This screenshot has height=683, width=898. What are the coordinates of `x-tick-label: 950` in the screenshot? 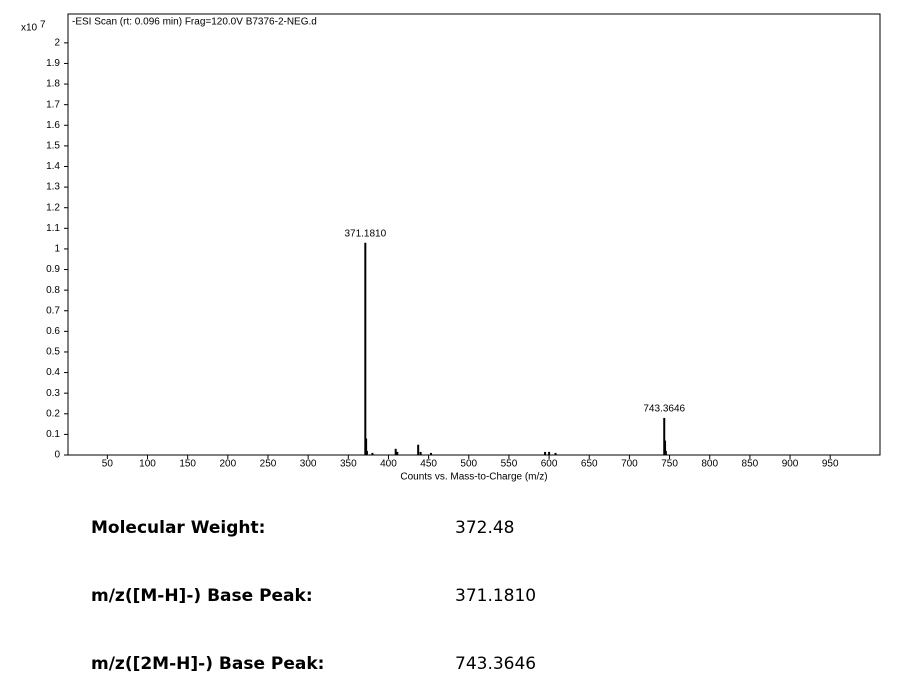 It's located at (830, 464).